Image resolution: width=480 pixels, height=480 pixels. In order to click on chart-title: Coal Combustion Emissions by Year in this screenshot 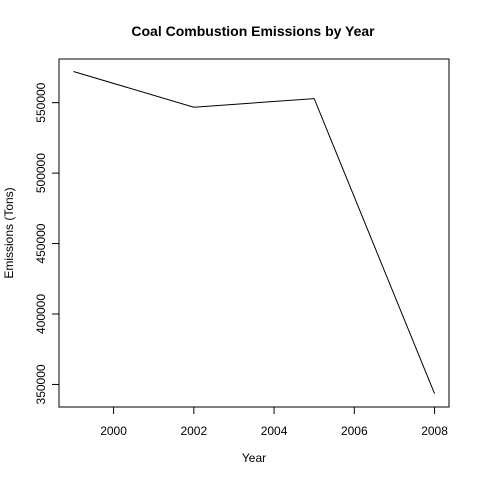, I will do `click(253, 31)`.